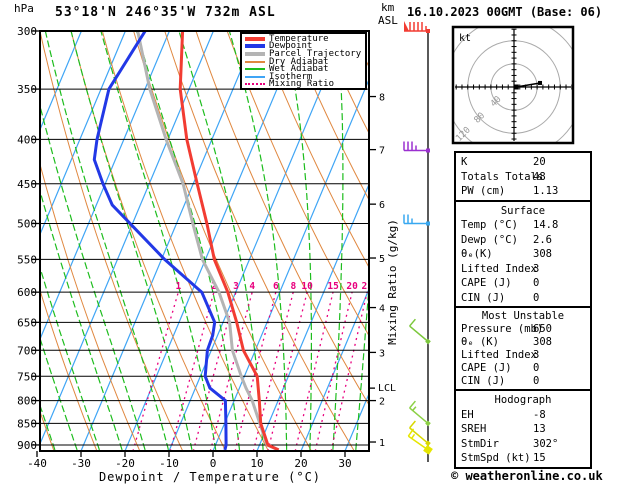 The width and height of the screenshot is (629, 486). Describe the element at coordinates (382, 353) in the screenshot. I see `km-tick-label: 3` at that location.